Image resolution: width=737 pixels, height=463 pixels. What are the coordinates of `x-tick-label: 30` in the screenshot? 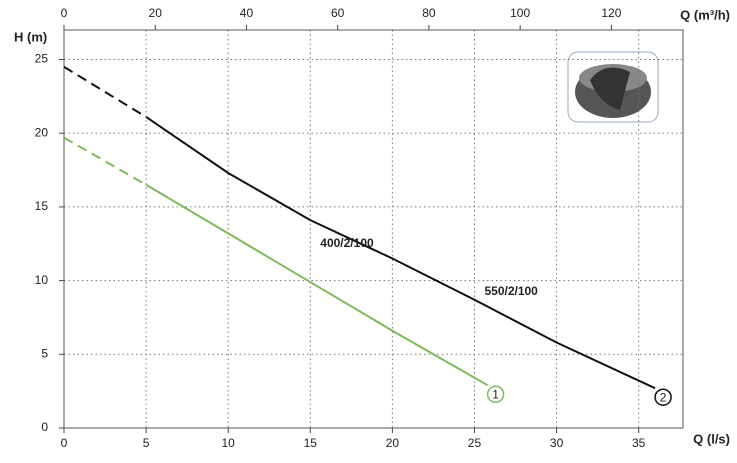 It's located at (557, 443).